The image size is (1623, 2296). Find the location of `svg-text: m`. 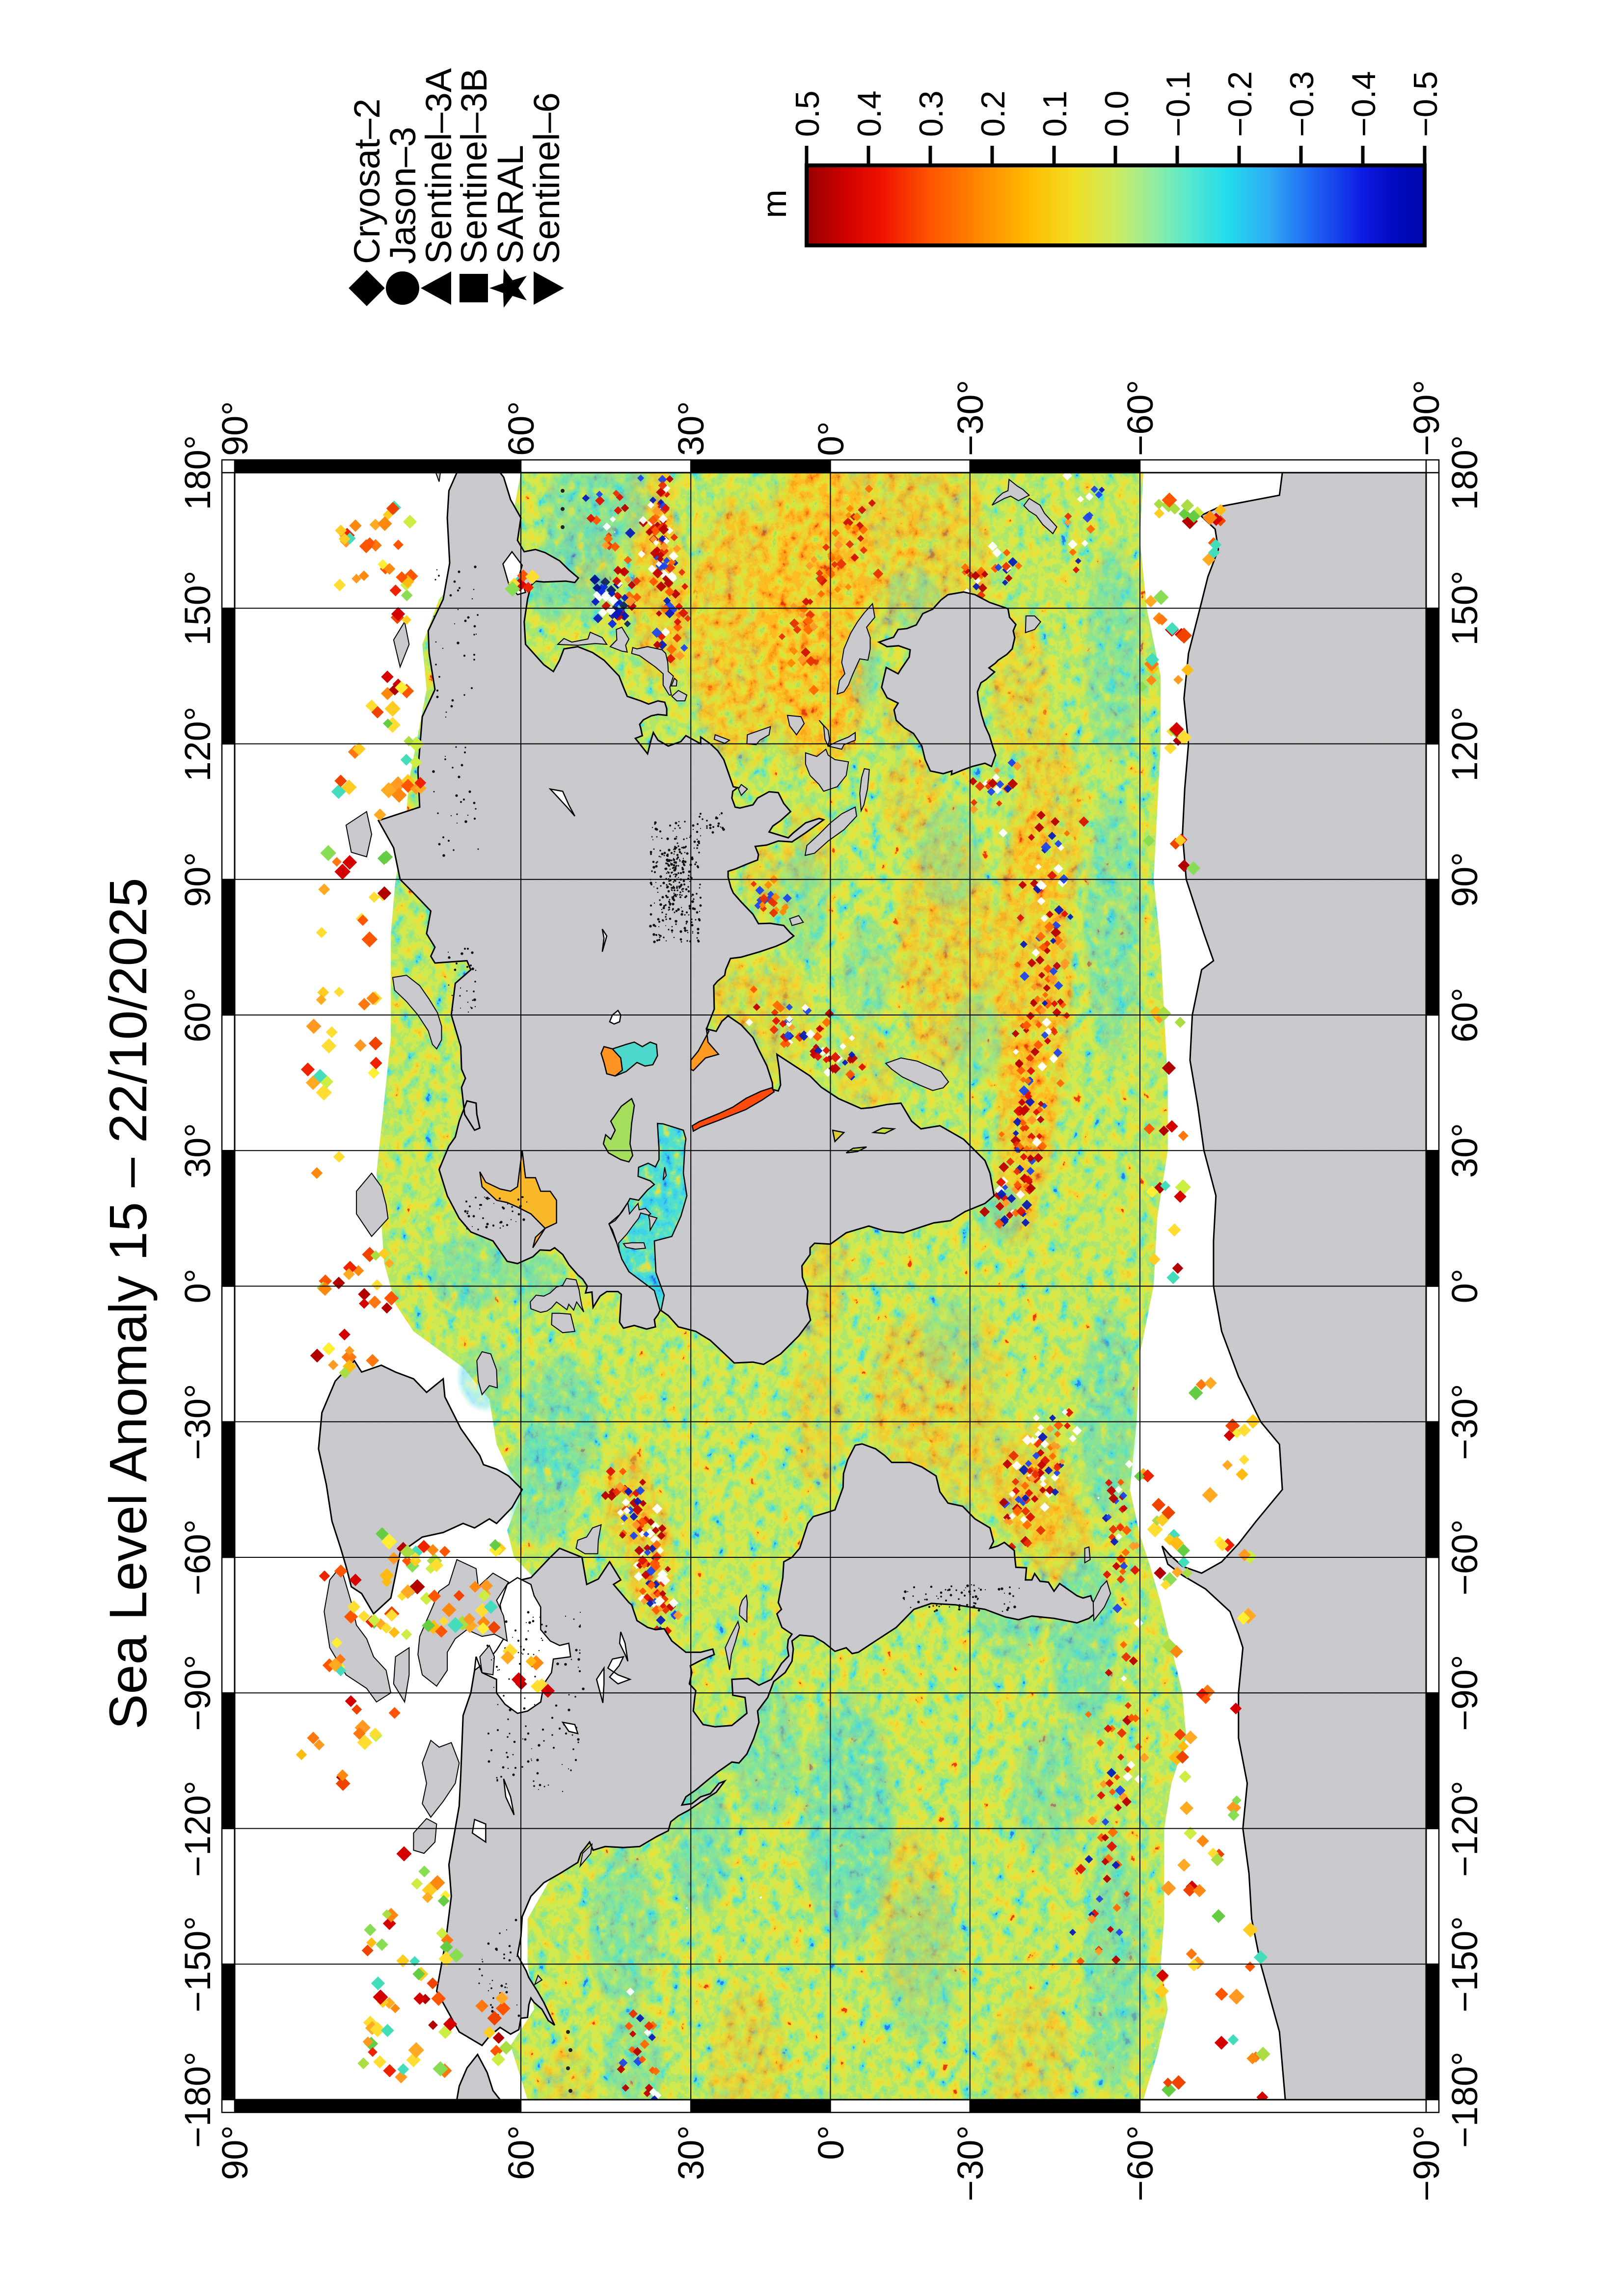

svg-text: m is located at coordinates (774, 203).